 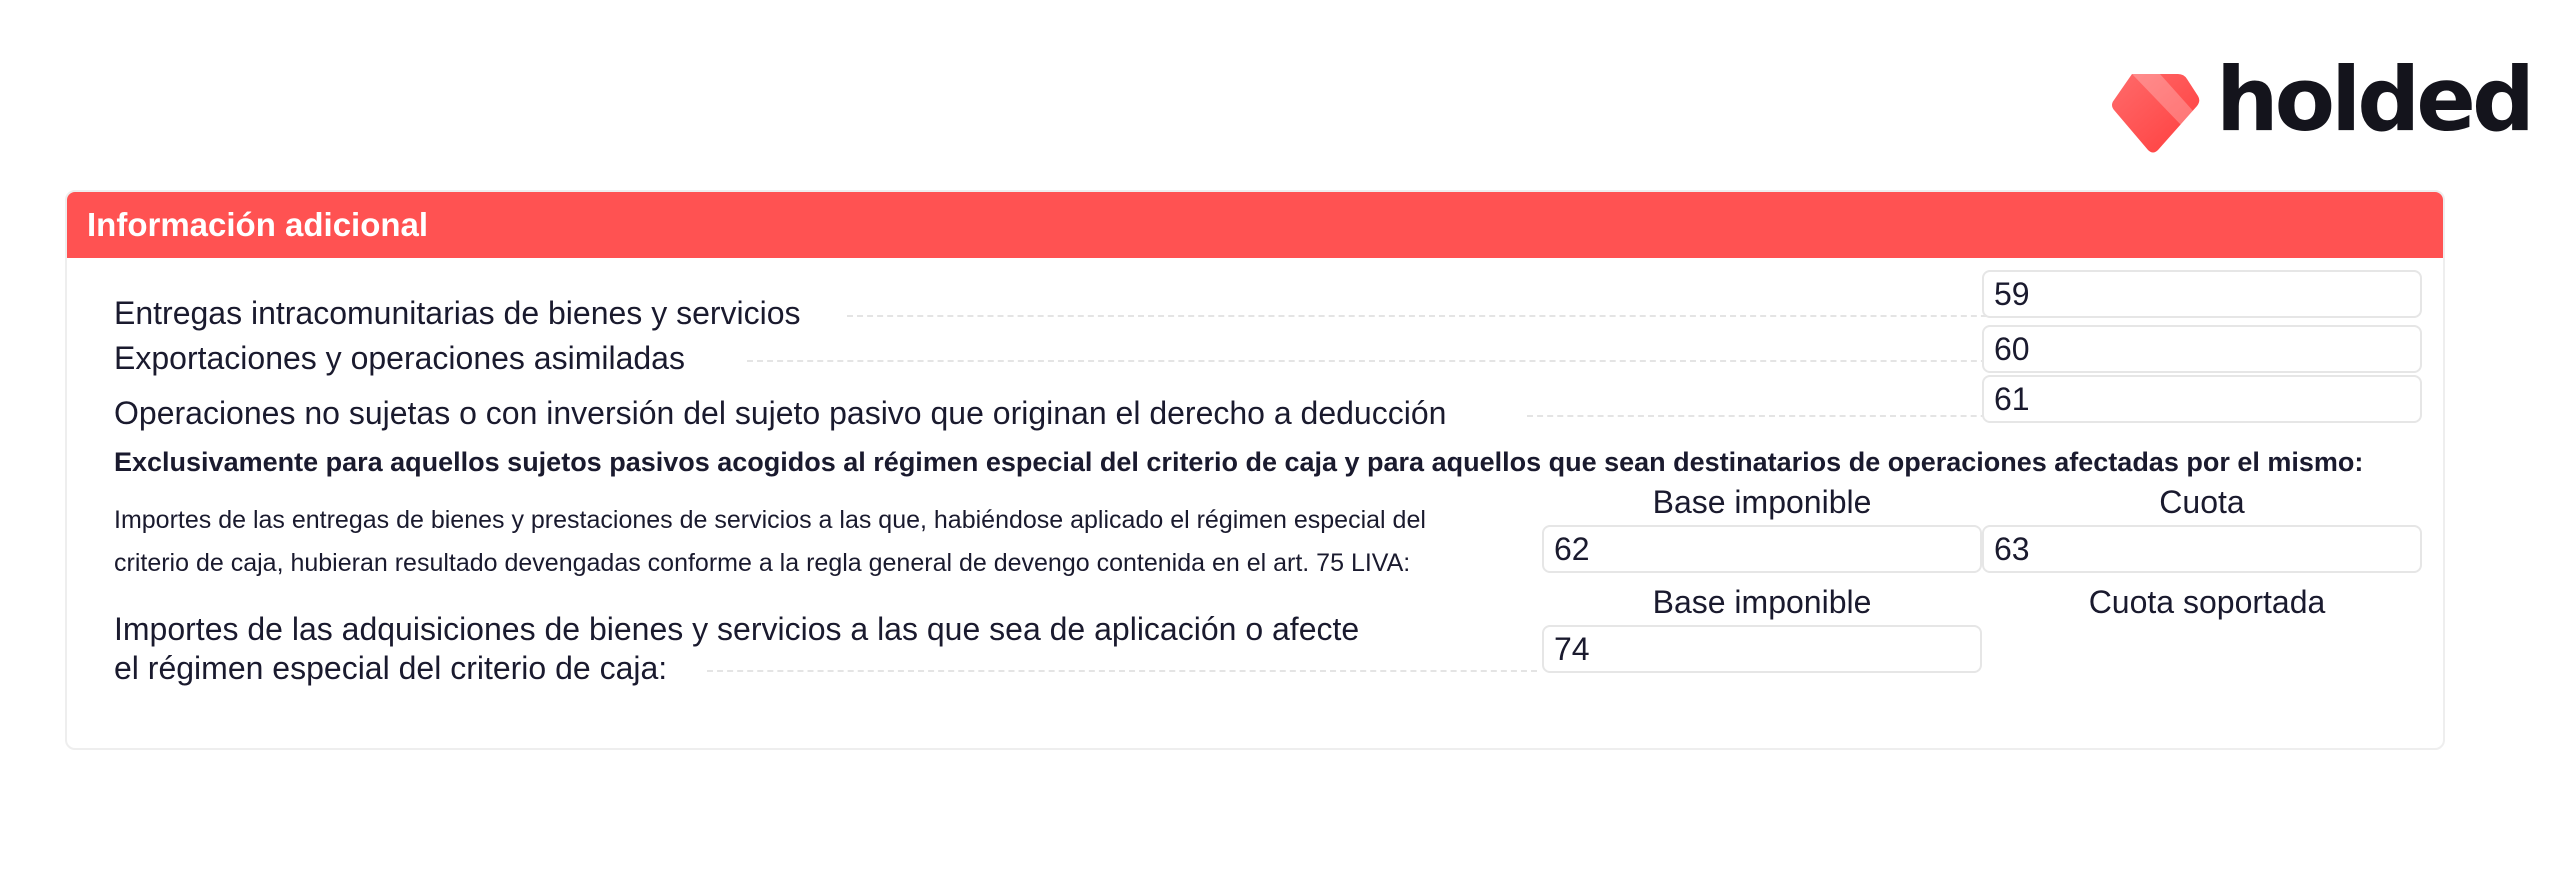 I want to click on row-label-60: Exportaciones y operaciones asimiladas, so click(x=407, y=358).